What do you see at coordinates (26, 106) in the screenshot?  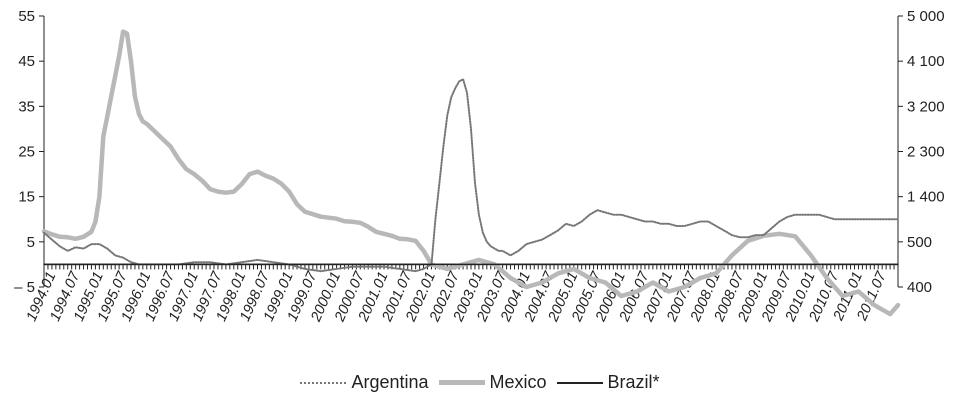 I see `left-tick-label: 35` at bounding box center [26, 106].